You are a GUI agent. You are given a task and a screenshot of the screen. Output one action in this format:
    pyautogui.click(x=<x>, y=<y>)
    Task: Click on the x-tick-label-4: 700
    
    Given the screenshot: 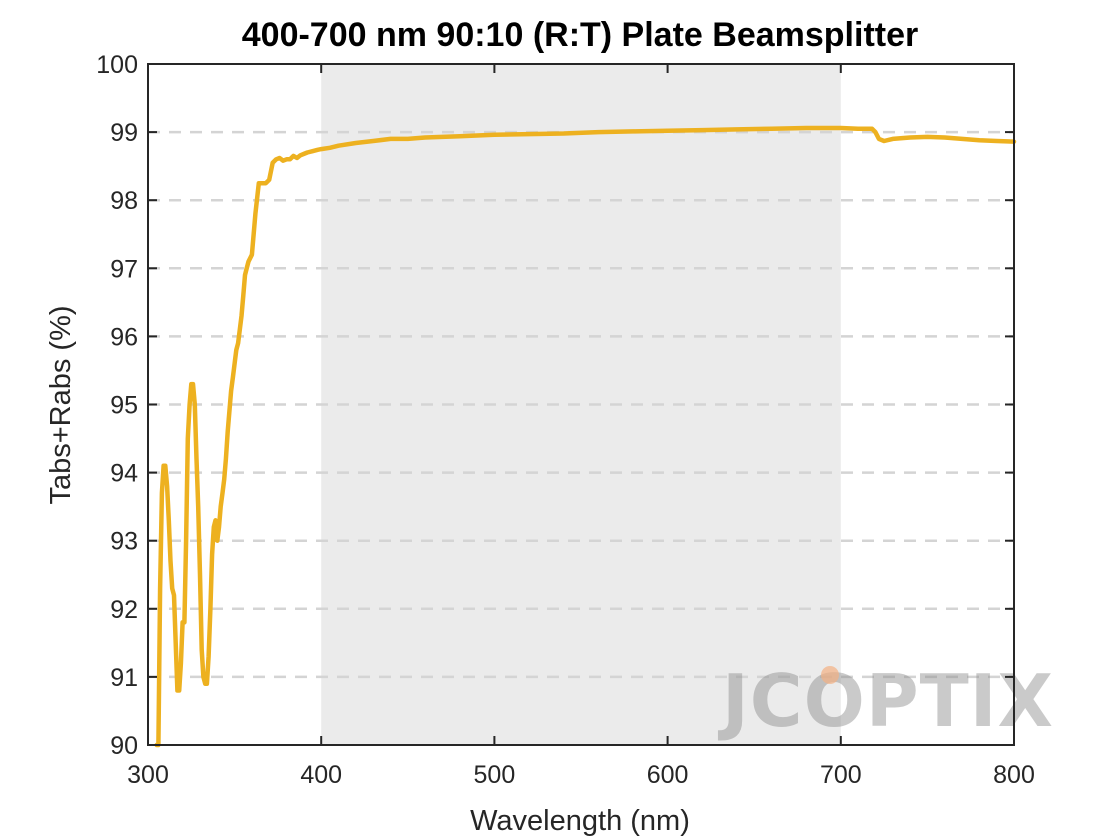 What is the action you would take?
    pyautogui.click(x=841, y=775)
    